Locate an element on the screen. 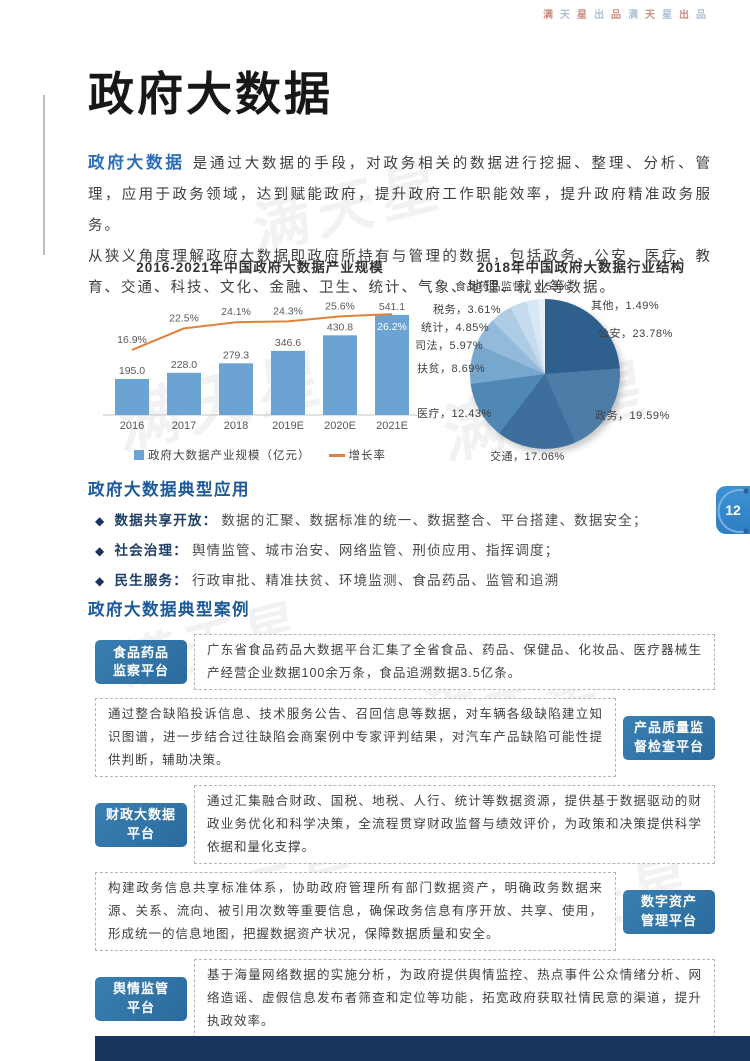  pie-slice-label: 医疗，12.43% is located at coordinates (454, 414).